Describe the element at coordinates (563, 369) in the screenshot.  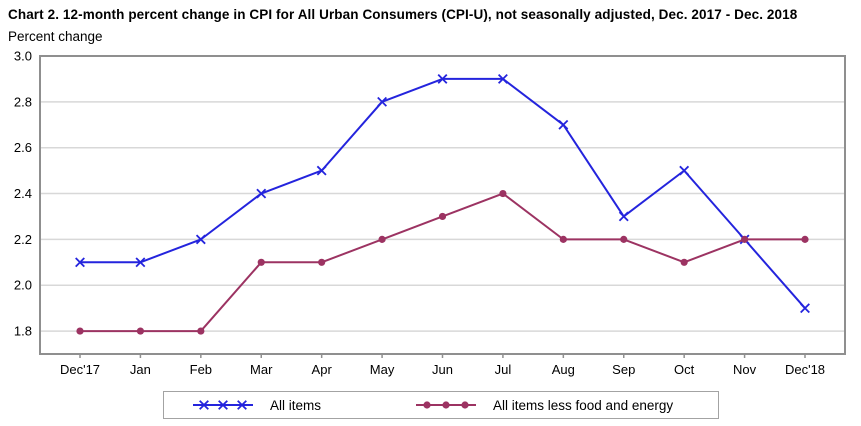
I see `x-axis-tick-label: Aug` at that location.